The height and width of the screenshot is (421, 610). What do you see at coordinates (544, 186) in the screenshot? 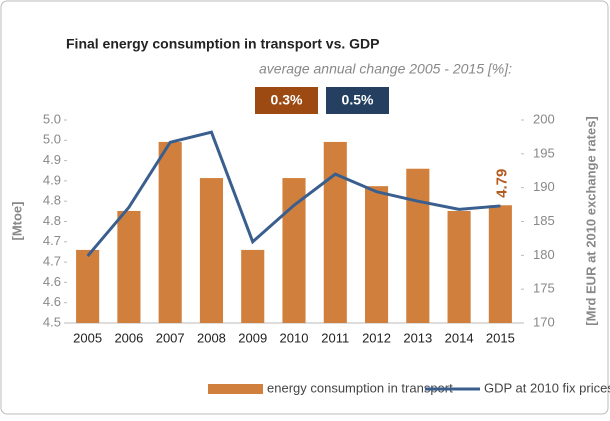
I see `y2-tick-label: 190` at bounding box center [544, 186].